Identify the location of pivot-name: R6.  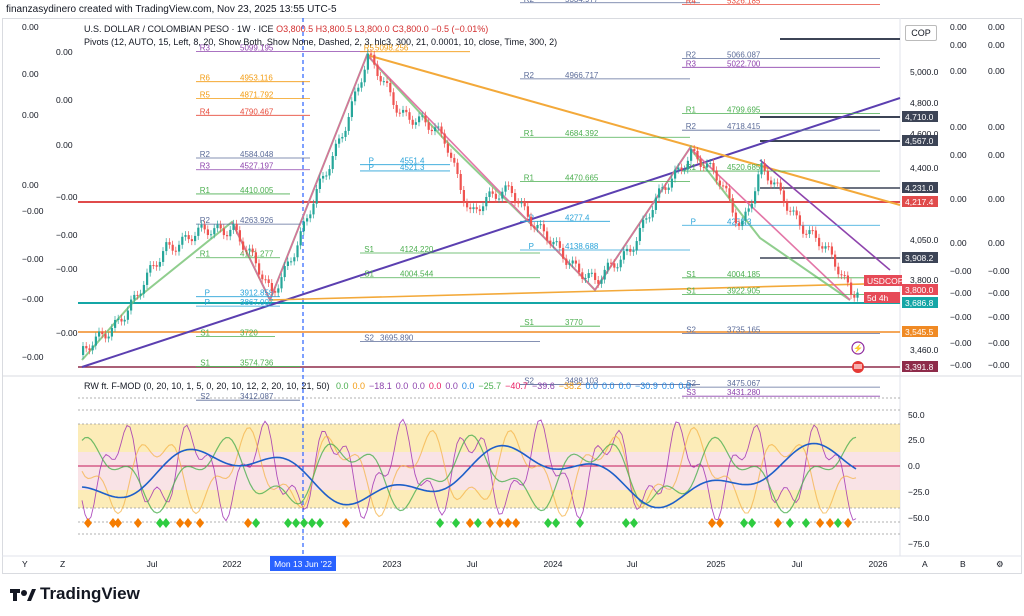
(205, 78).